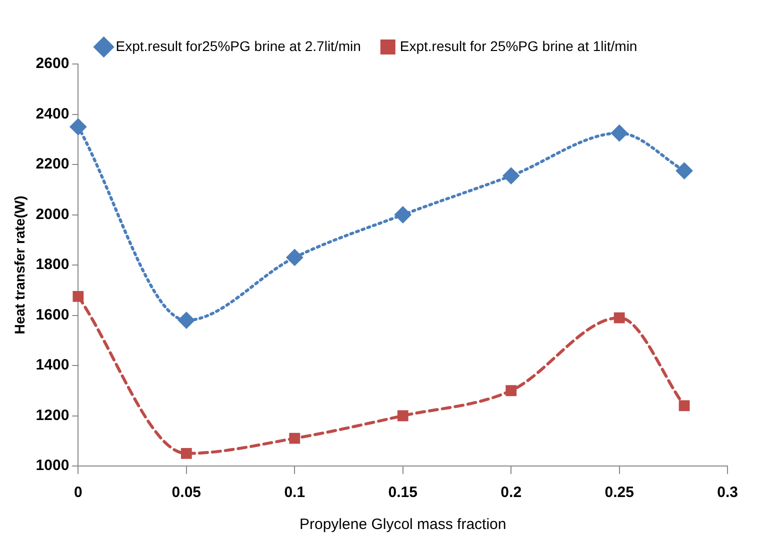 The image size is (758, 549). Describe the element at coordinates (53, 164) in the screenshot. I see `y-tick-label: 2200` at that location.